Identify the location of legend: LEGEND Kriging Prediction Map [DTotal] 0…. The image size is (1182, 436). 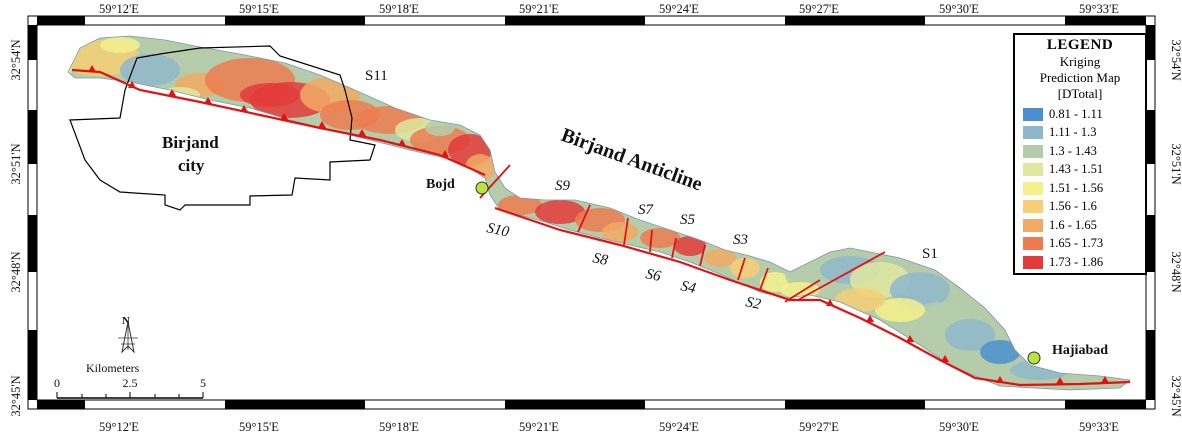
(1080, 154).